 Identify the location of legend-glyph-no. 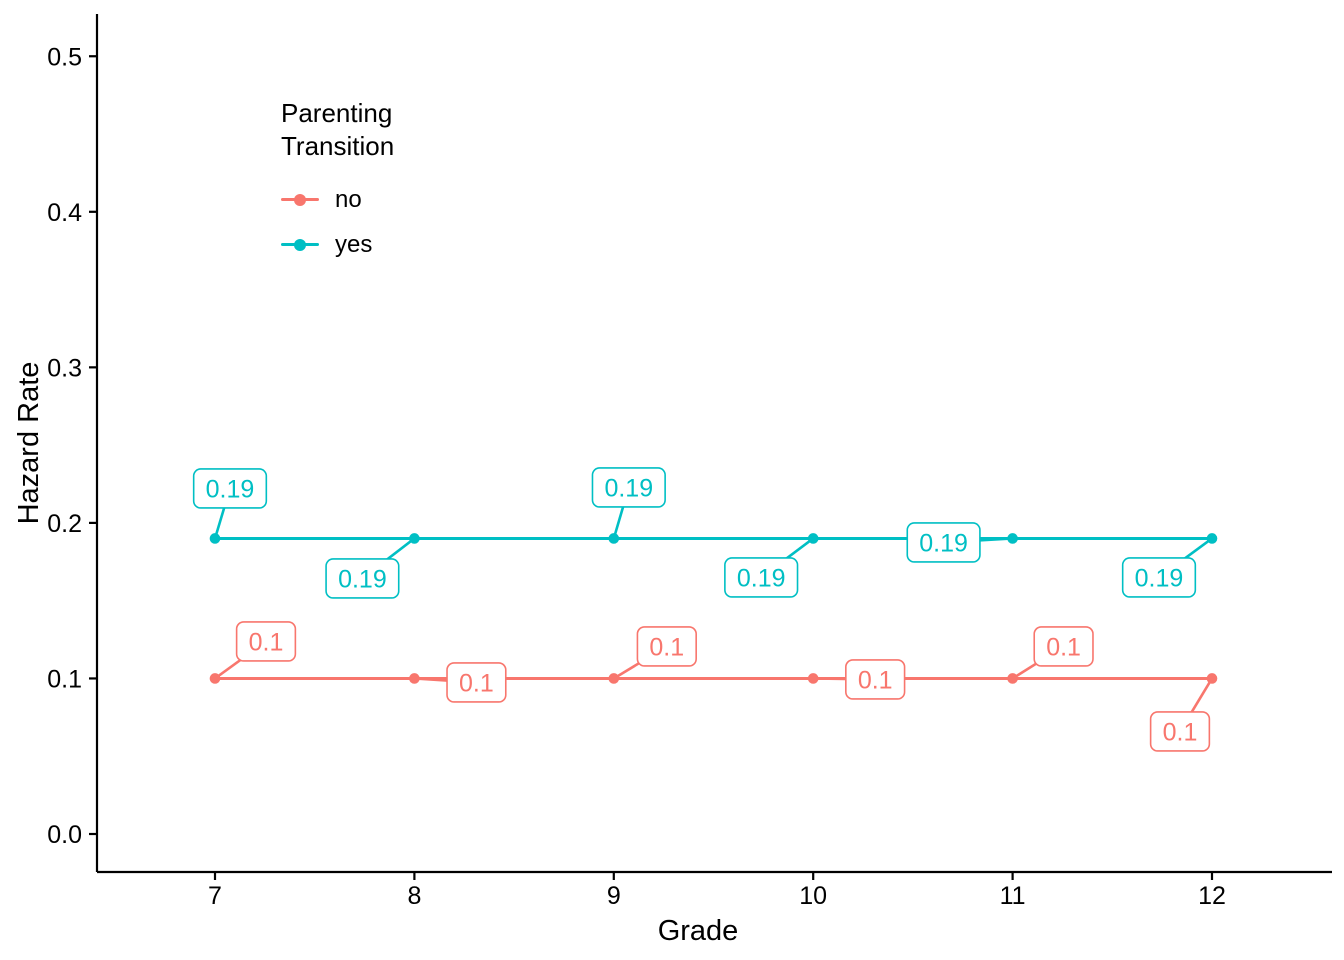
(300, 199).